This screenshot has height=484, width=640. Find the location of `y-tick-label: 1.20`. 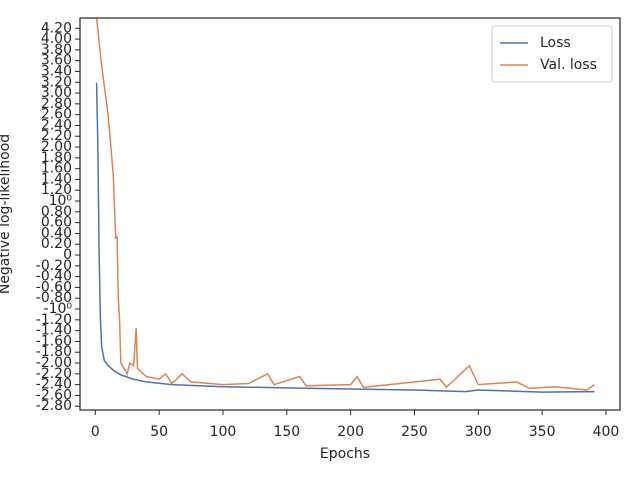

y-tick-label: 1.20 is located at coordinates (56, 190).